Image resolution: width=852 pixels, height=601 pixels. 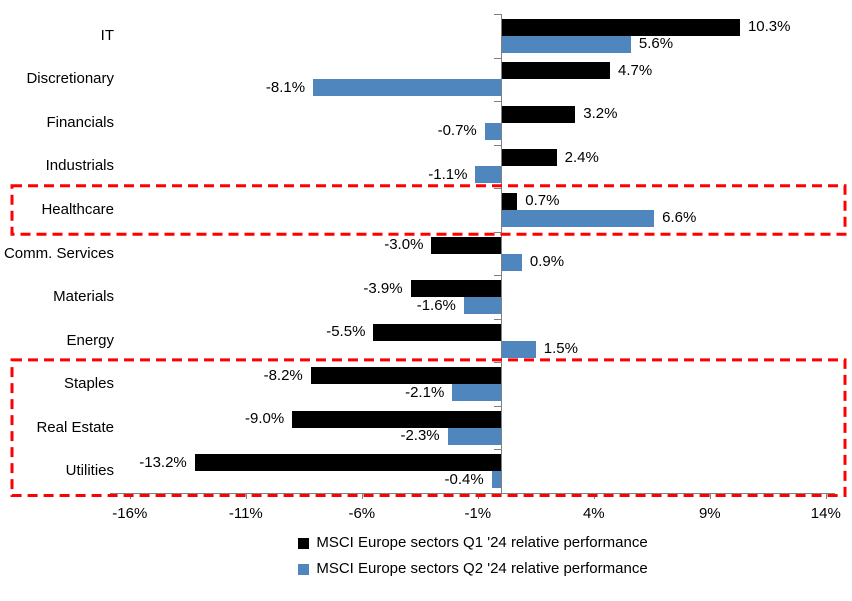 What do you see at coordinates (75, 427) in the screenshot?
I see `category-label-real-estate: Real Estate` at bounding box center [75, 427].